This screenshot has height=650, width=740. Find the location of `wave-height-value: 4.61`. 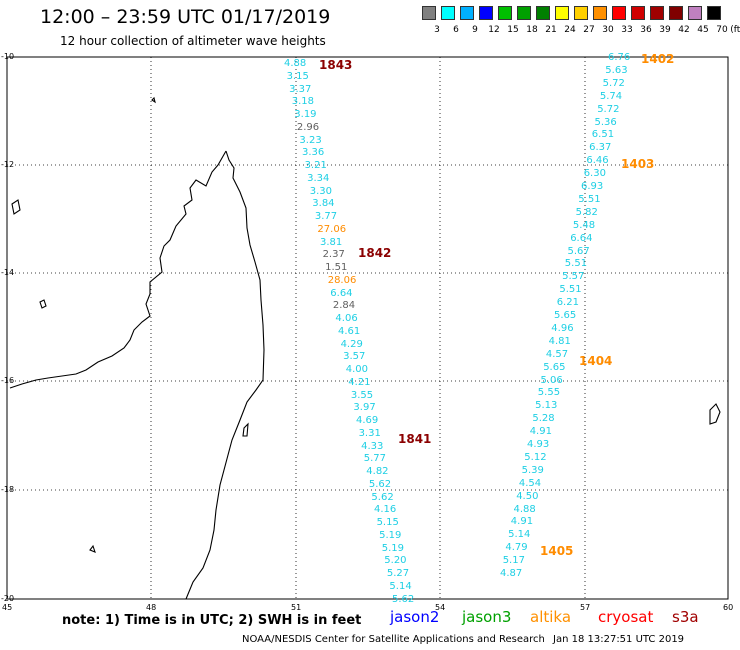

wave-height-value: 4.61 is located at coordinates (349, 331).